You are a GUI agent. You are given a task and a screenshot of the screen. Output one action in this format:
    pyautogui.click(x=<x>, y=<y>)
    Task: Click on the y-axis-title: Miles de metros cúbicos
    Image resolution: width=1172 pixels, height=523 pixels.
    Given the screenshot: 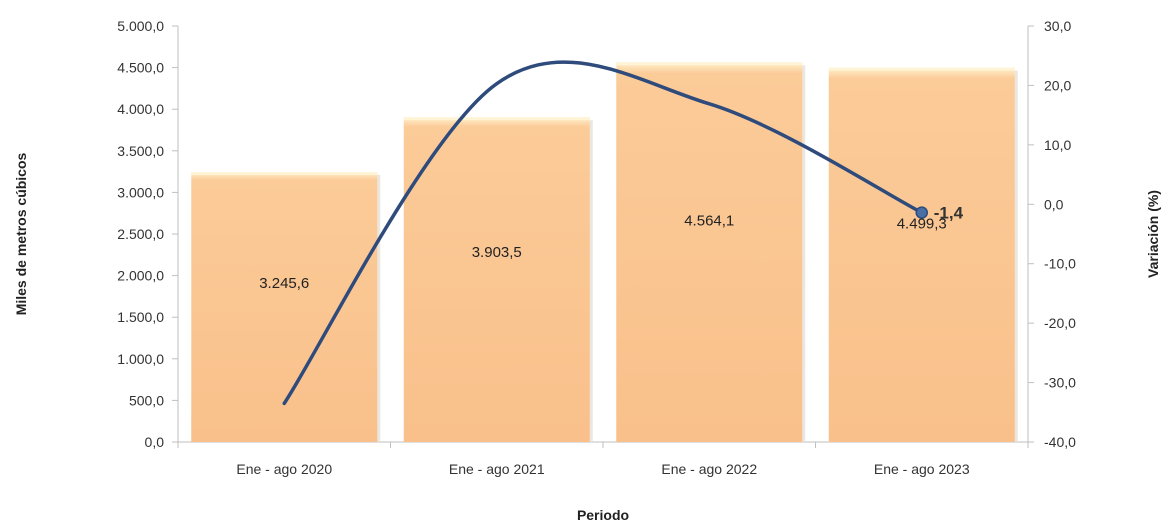 What is the action you would take?
    pyautogui.click(x=21, y=233)
    